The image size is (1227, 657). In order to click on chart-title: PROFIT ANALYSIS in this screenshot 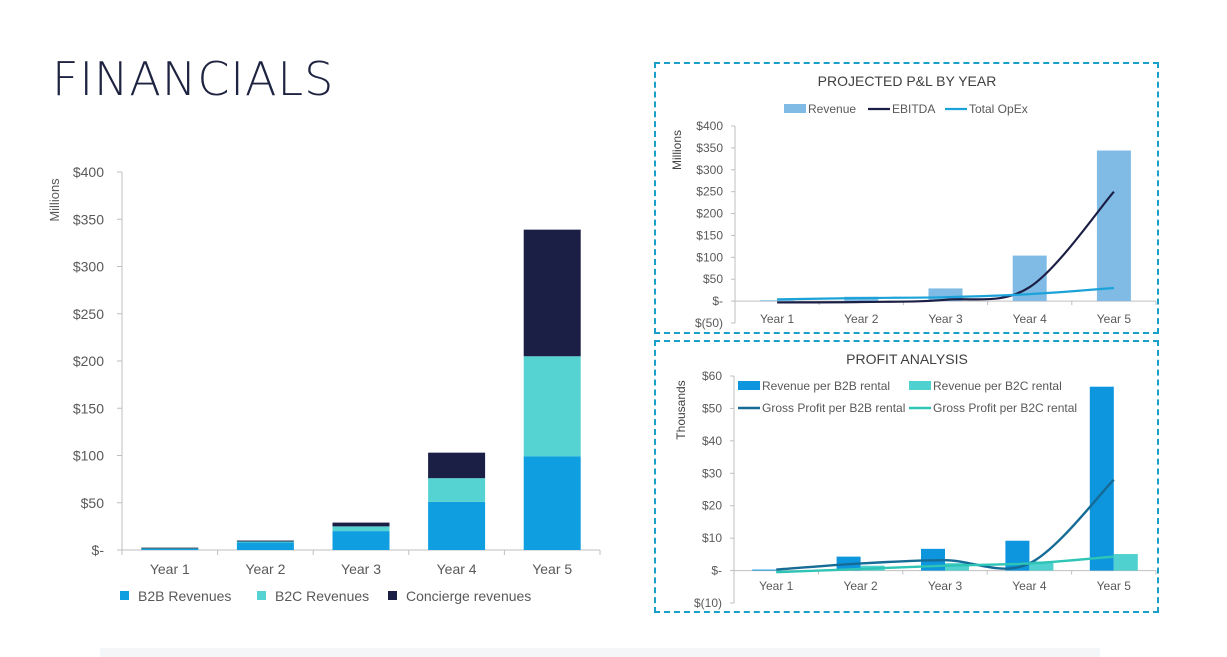, I will do `click(907, 359)`.